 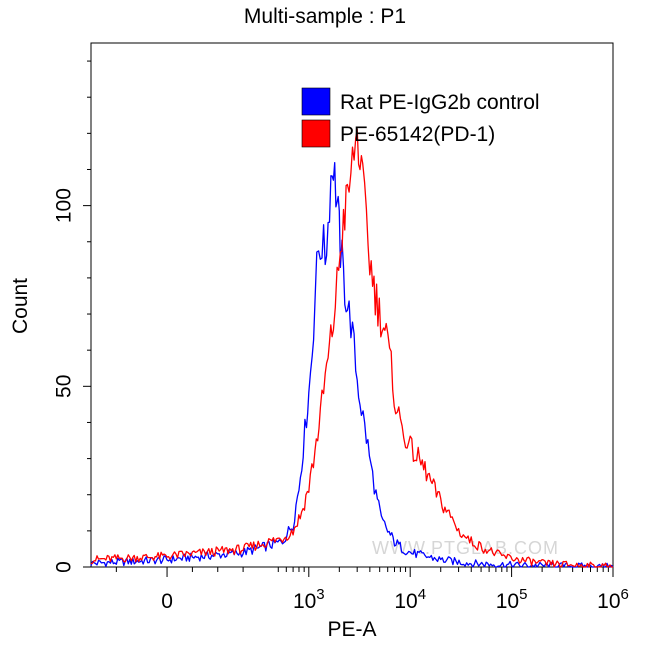 What do you see at coordinates (613, 599) in the screenshot?
I see `x-tick-label: 10⁶` at bounding box center [613, 599].